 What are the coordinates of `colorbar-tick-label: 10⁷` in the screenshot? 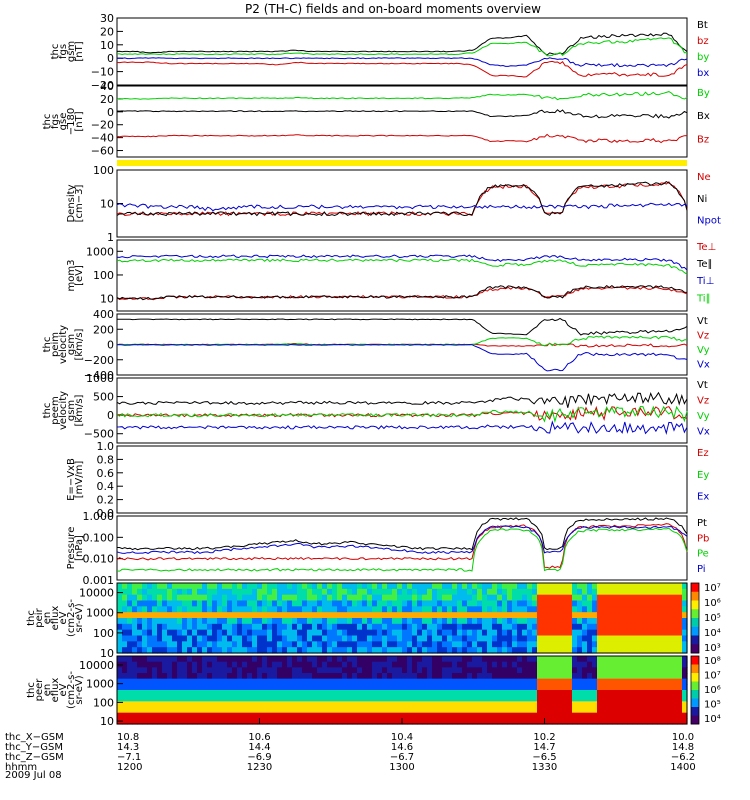 It's located at (712, 588).